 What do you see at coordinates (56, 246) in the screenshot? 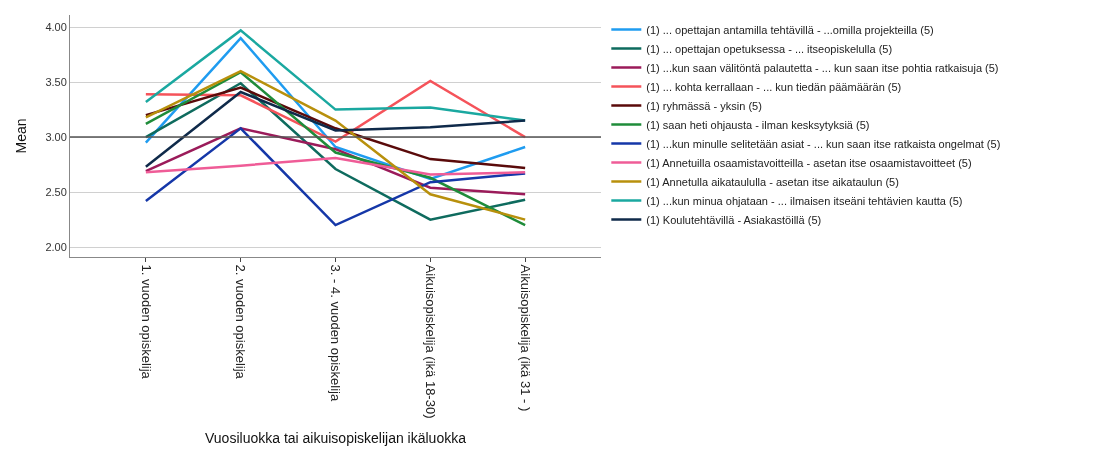
I see `y-tick-label: 2.00` at bounding box center [56, 246].